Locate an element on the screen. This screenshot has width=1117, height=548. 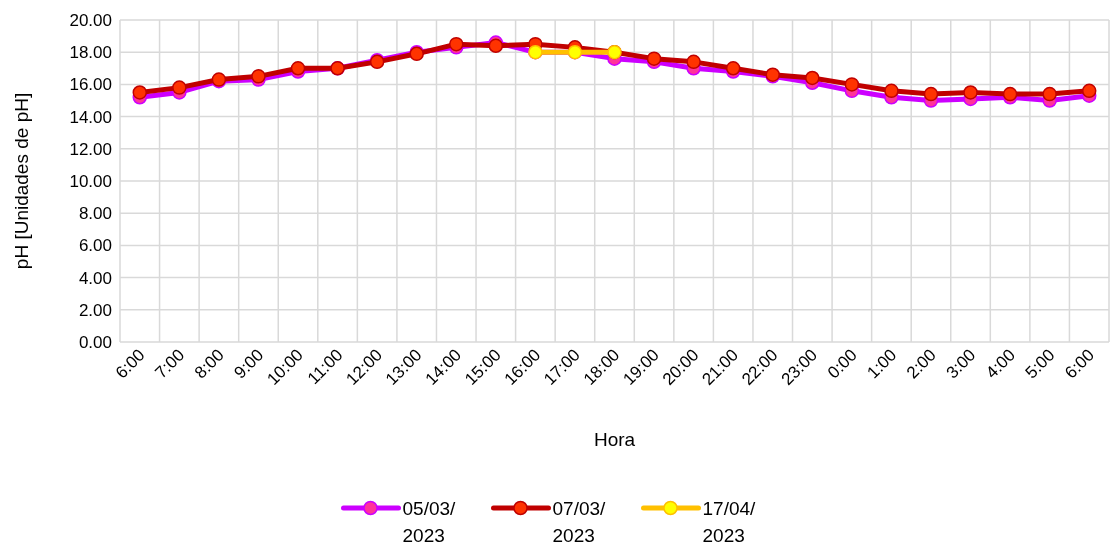
y-tick-label: 16.00 is located at coordinates (90, 85).